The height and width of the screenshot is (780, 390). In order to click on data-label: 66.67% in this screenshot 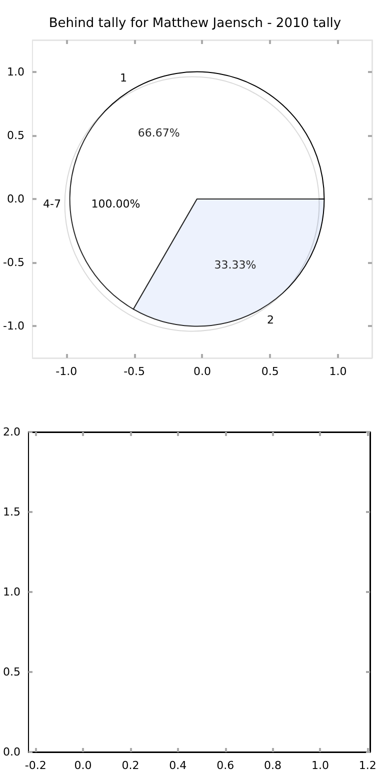, I will do `click(159, 133)`.